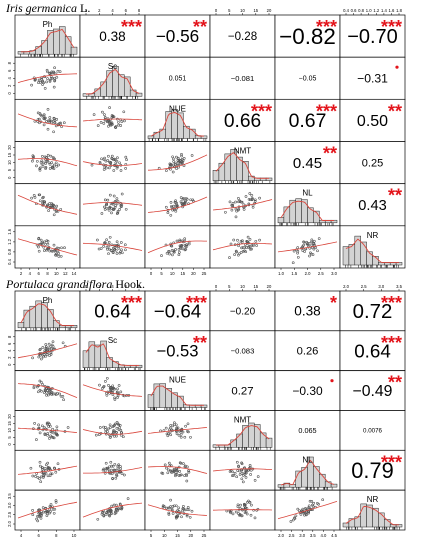  I want to click on correlation-value: −0.53, so click(178, 351).